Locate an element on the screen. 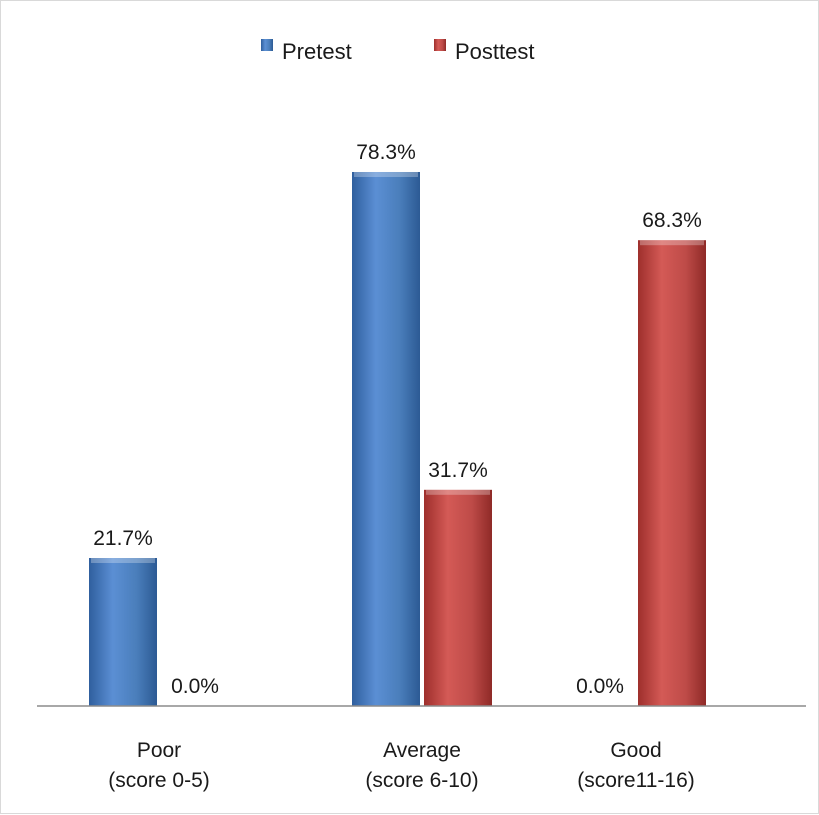  value-label-posttest-0: 0.0% is located at coordinates (195, 686).